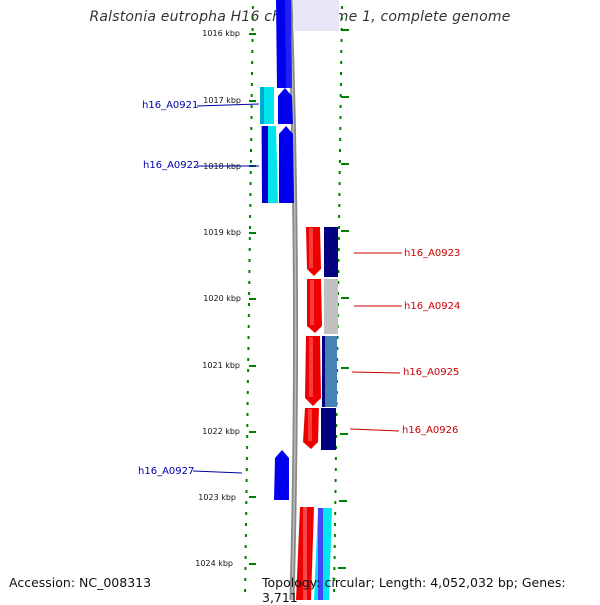  Describe the element at coordinates (221, 33) in the screenshot. I see `ruler-label: 1016 kbp` at that location.